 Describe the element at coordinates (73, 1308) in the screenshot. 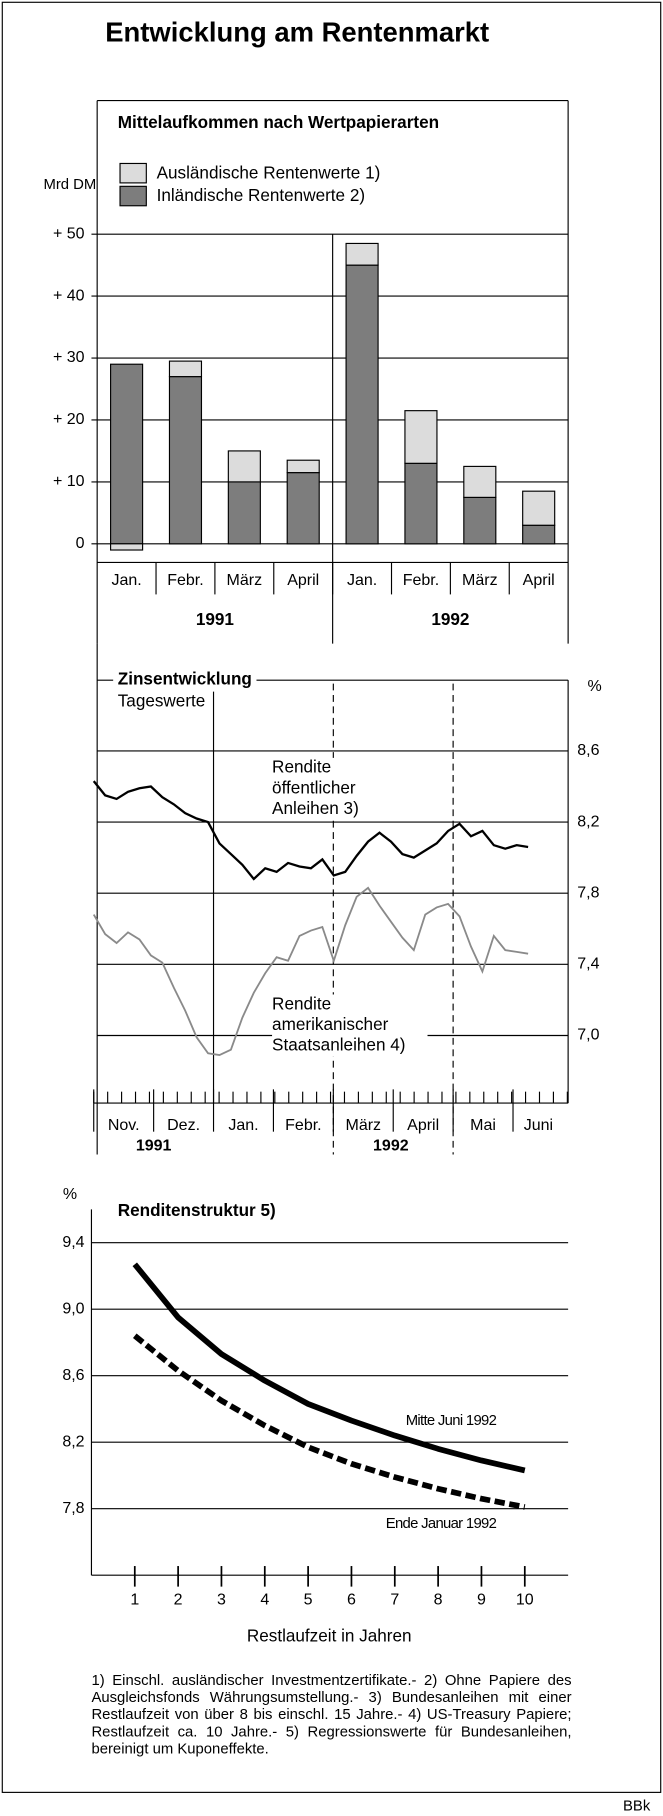

I see `y-tick-label: 9,0` at that location.